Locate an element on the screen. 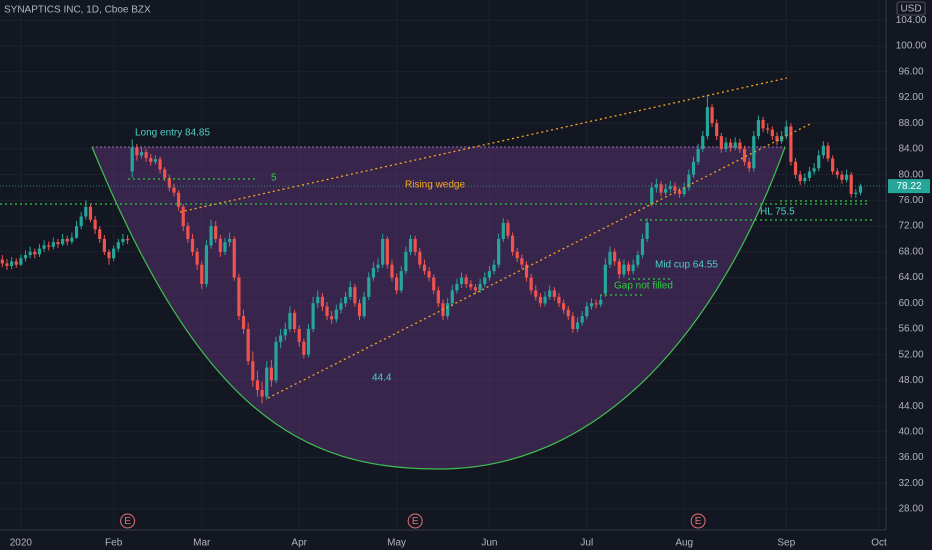  y-tick-label: 68.00 is located at coordinates (910, 251).